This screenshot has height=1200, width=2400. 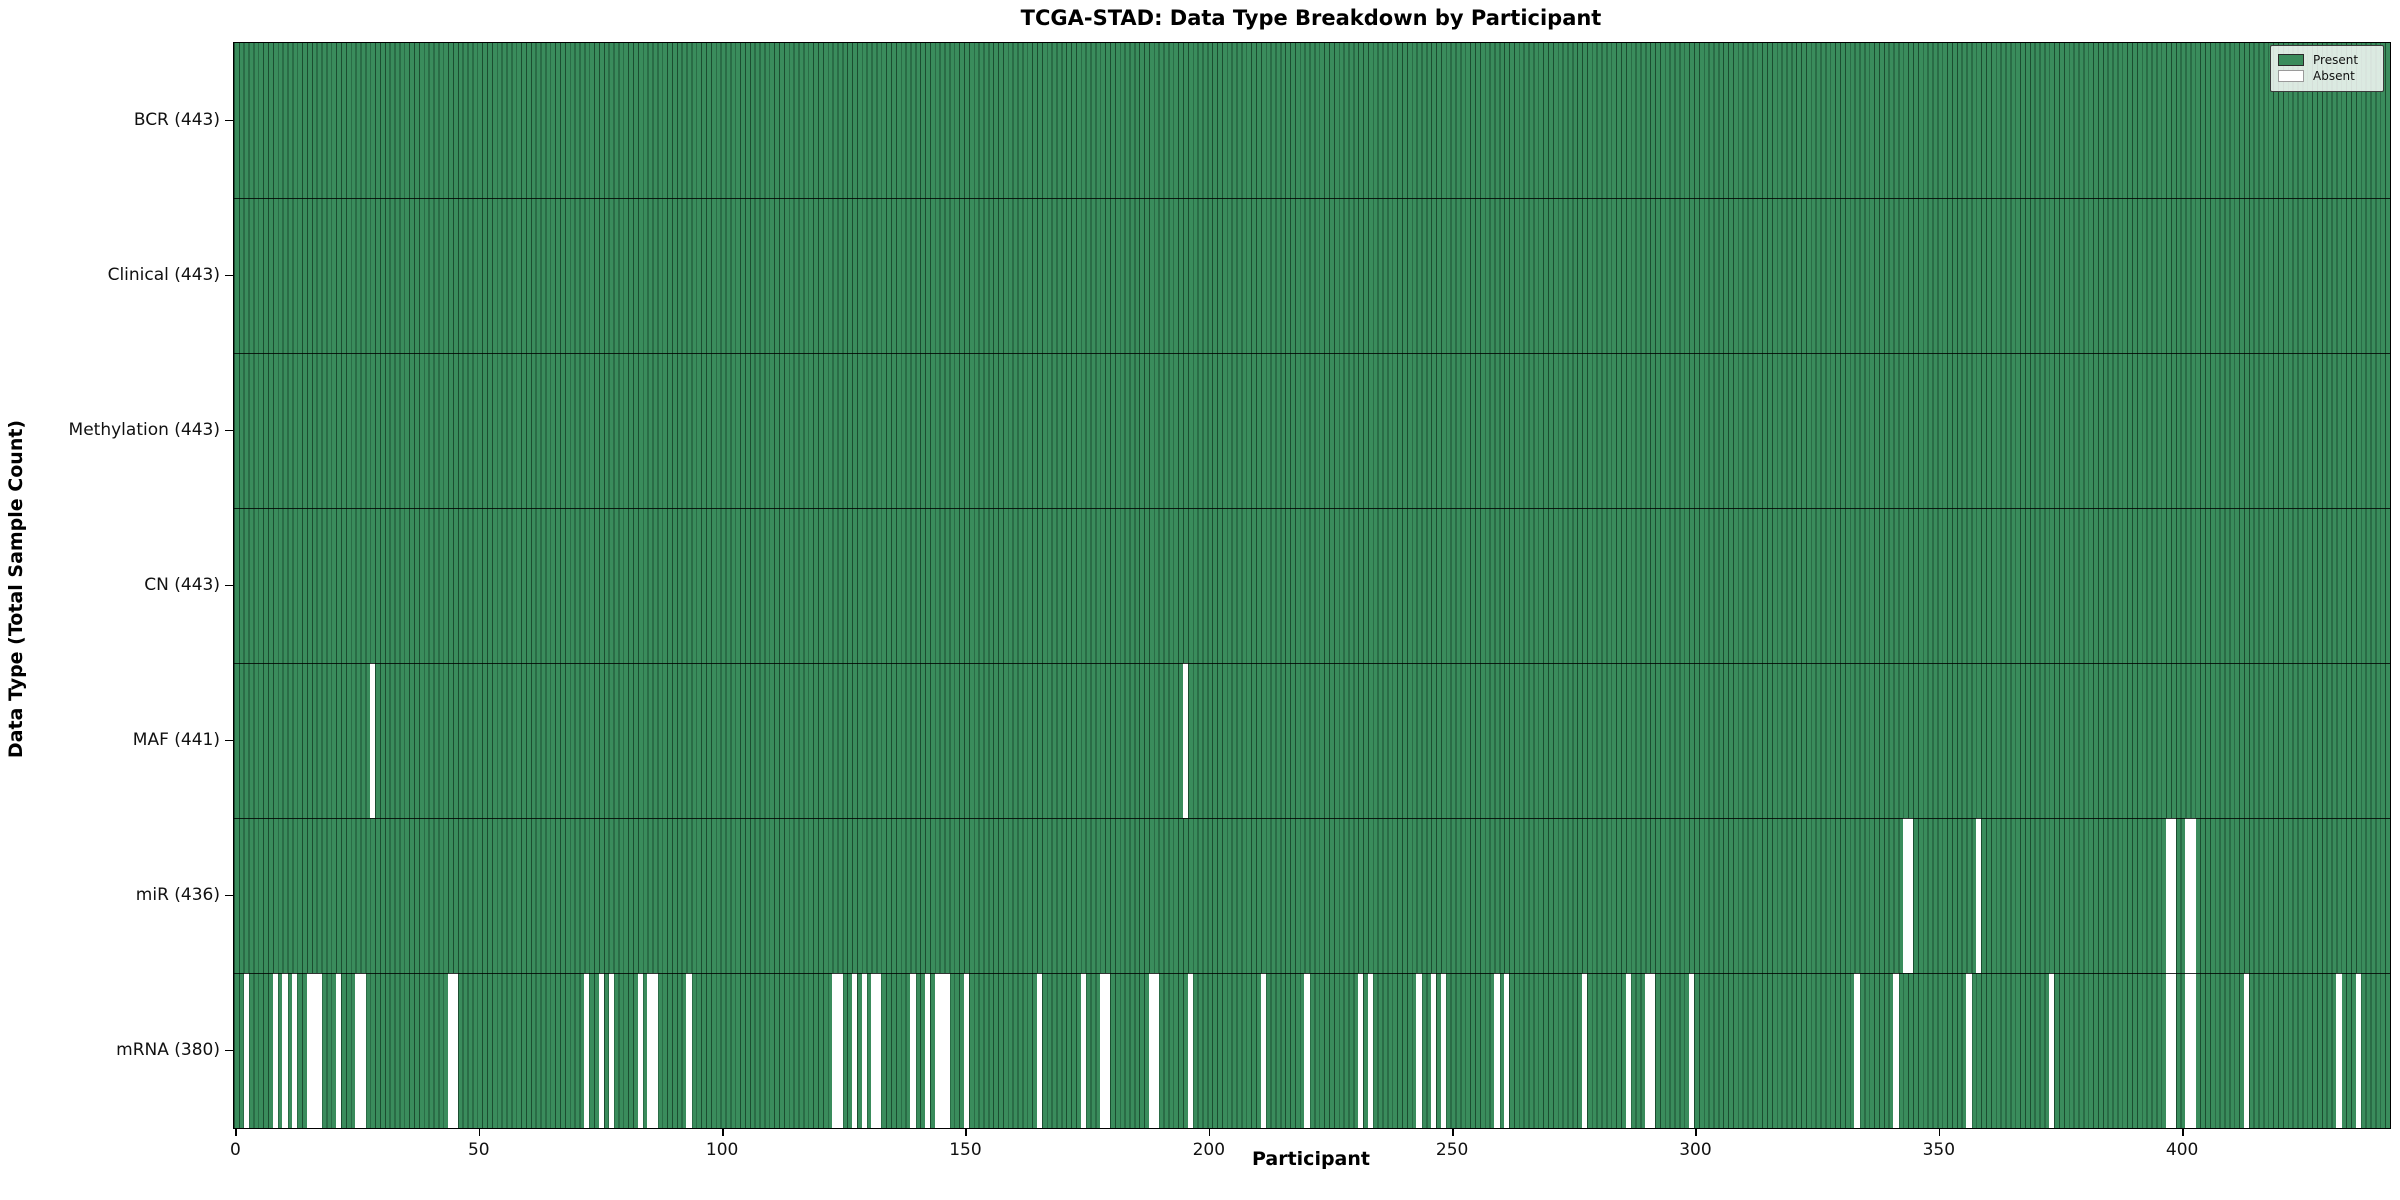 I want to click on x-tick-label-300: 300, so click(x=1695, y=1150).